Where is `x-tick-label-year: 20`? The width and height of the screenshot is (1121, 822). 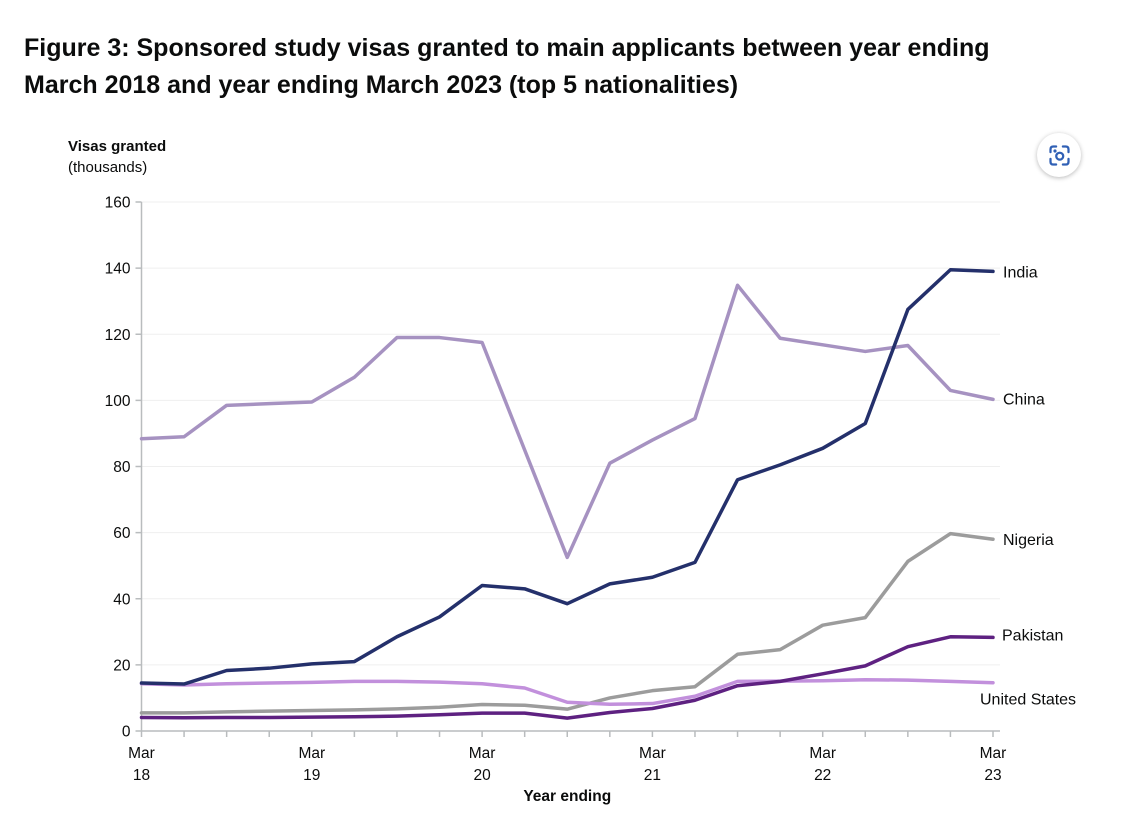
x-tick-label-year: 20 is located at coordinates (482, 775).